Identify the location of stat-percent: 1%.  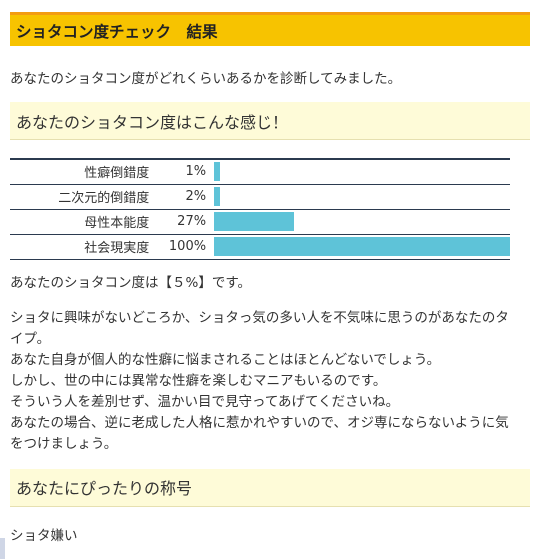
(196, 172).